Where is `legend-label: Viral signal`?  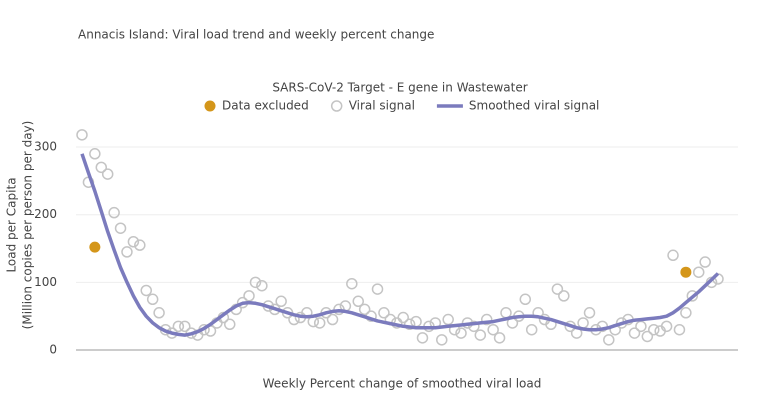
legend-label: Viral signal is located at coordinates (382, 106).